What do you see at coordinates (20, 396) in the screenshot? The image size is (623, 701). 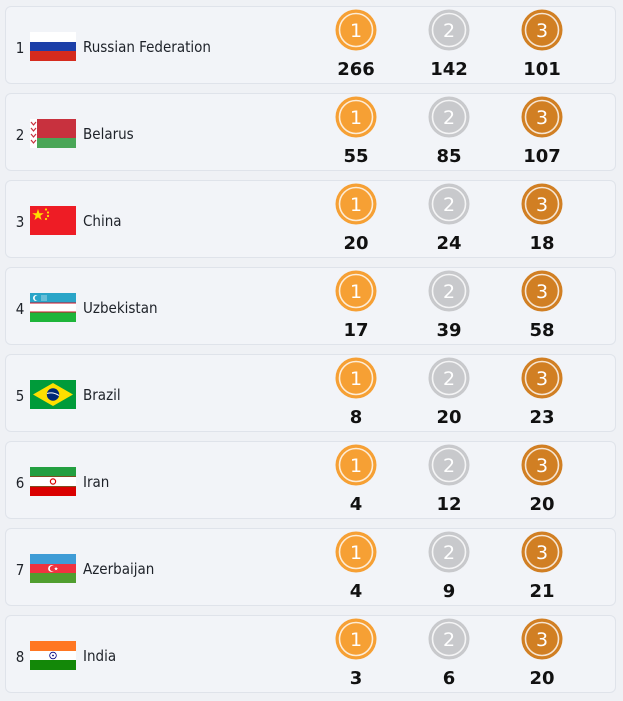 I see `rank-number: 5` at bounding box center [20, 396].